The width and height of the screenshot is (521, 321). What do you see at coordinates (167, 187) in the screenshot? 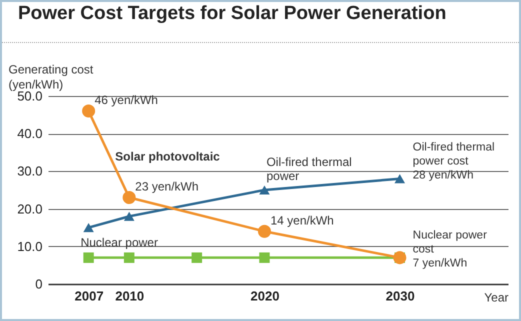
I see `data-label: 23 yen/kWh` at bounding box center [167, 187].